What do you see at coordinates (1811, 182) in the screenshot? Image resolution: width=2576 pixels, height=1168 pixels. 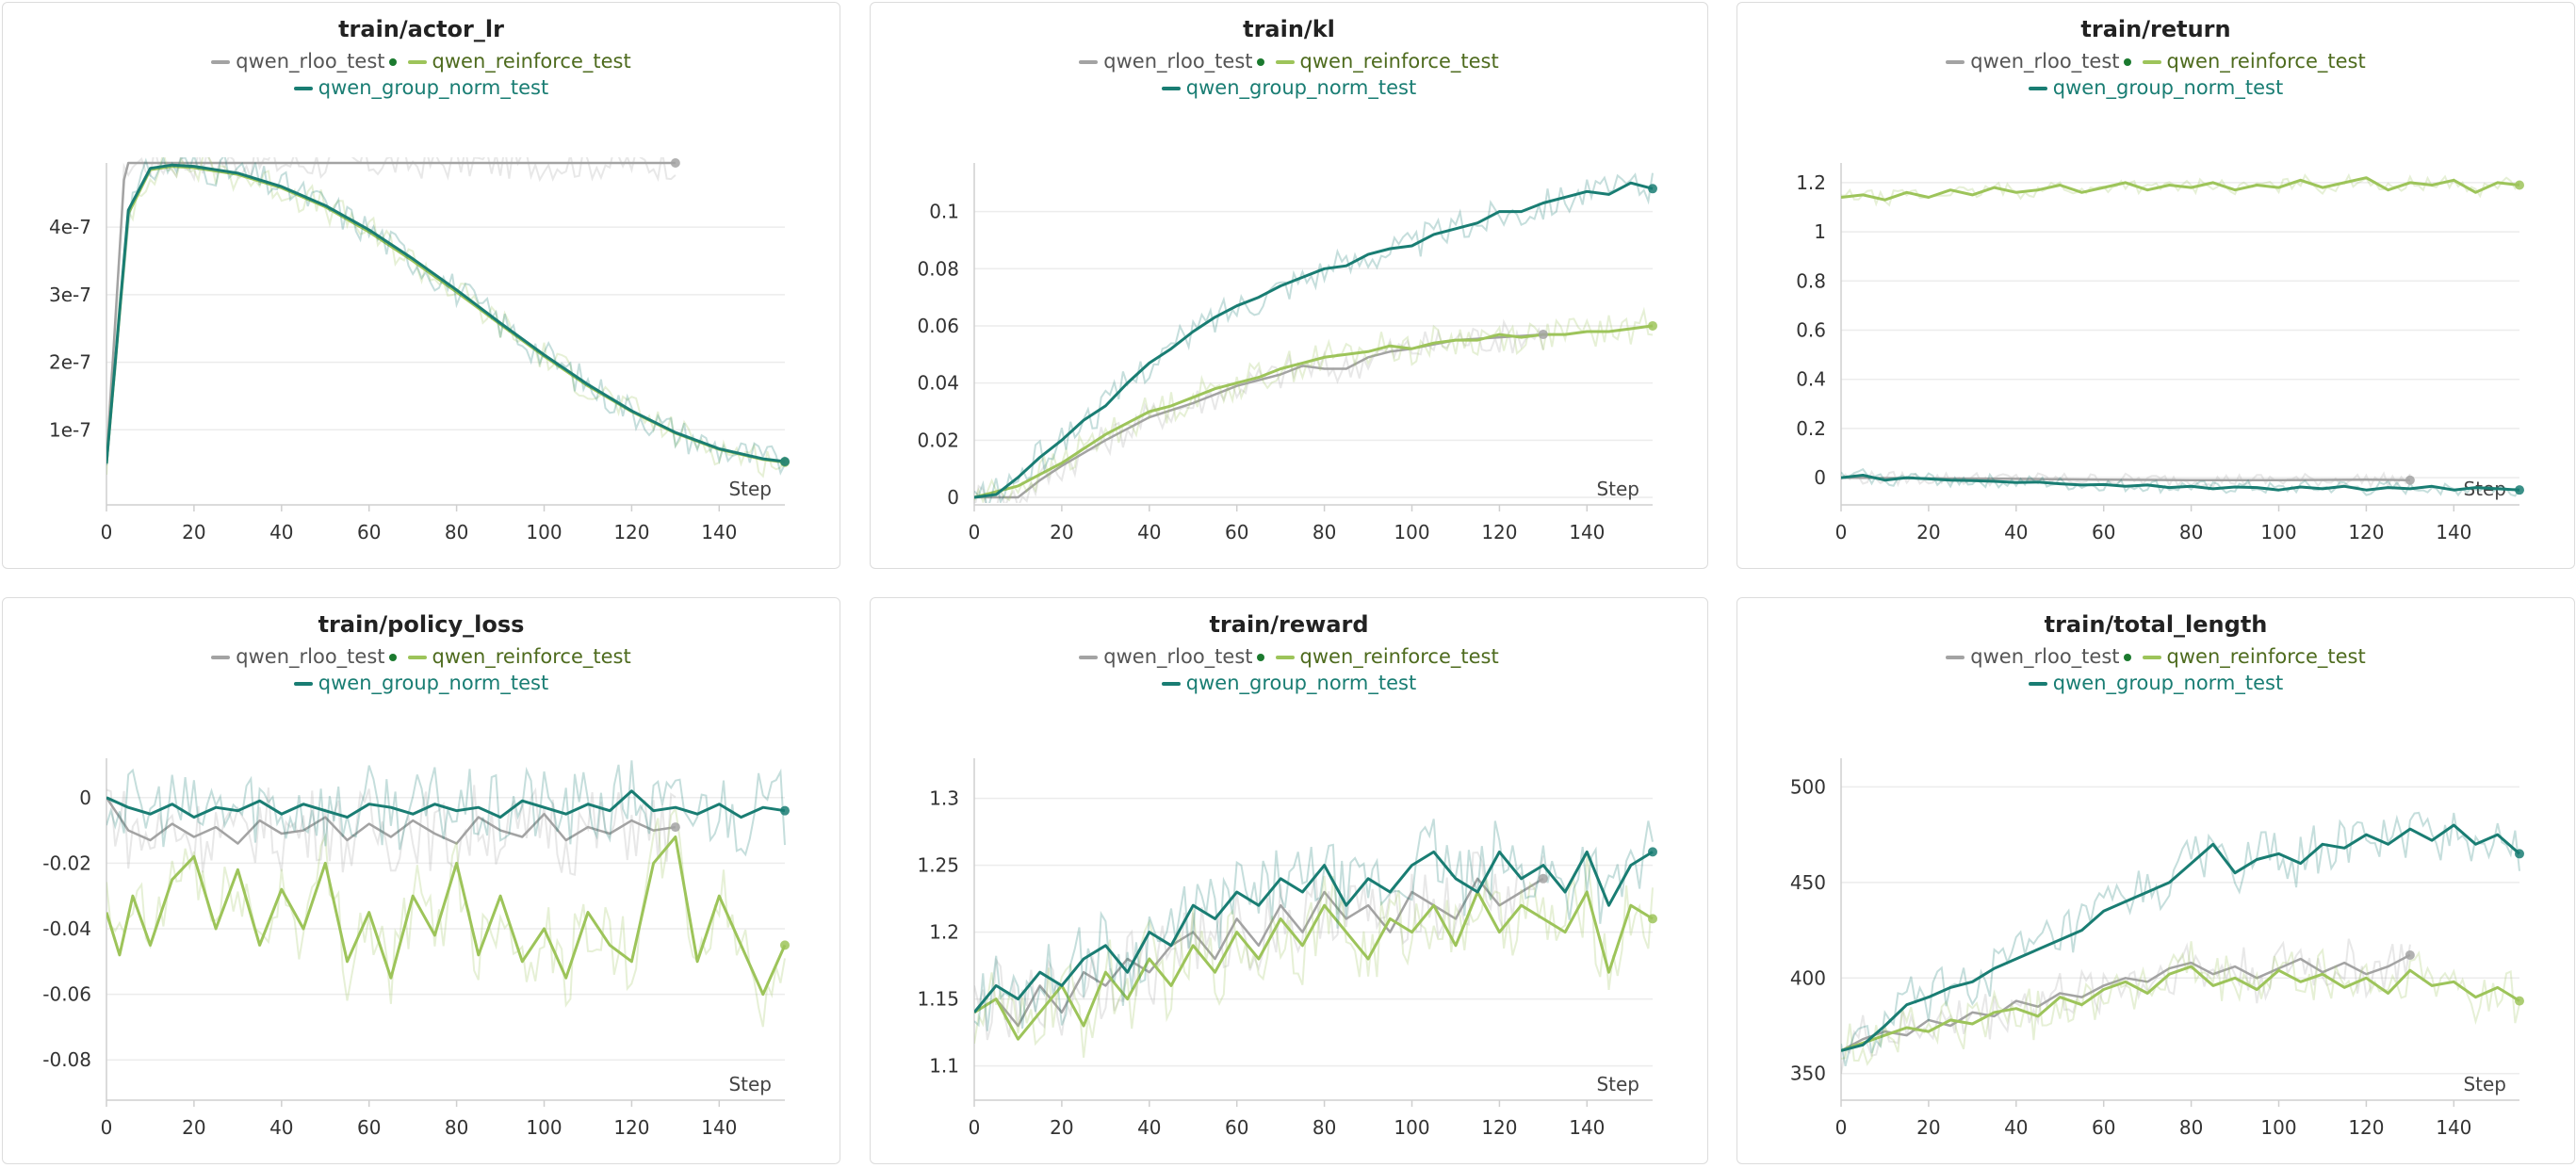 I see `y-tick-label: 1.2` at bounding box center [1811, 182].